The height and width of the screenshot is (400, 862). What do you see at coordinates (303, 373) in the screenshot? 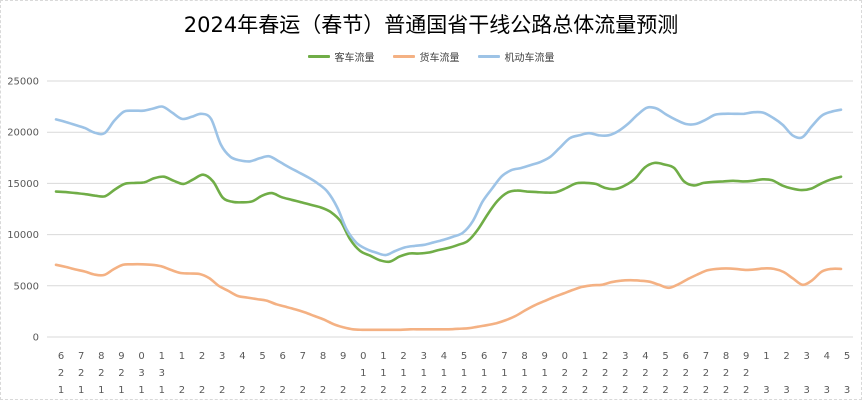
I see `x-tick-label: 72` at bounding box center [303, 373].